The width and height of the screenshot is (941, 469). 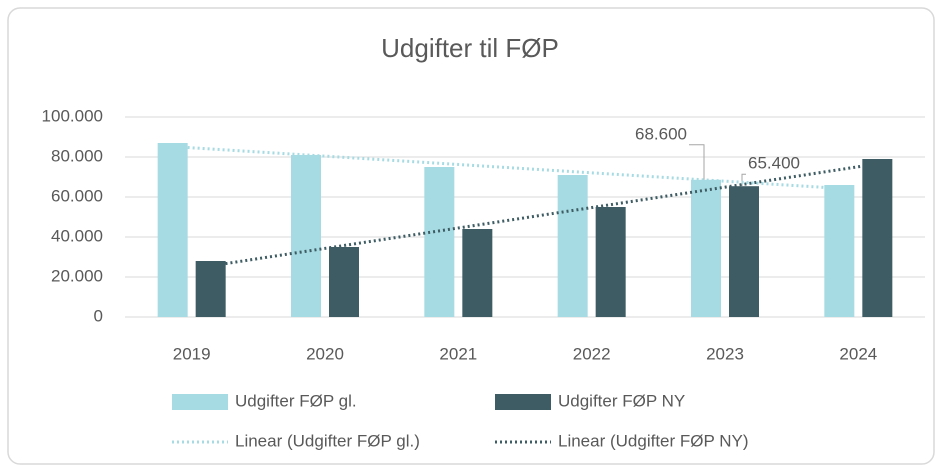 What do you see at coordinates (506, 167) in the screenshot?
I see `trendline` at bounding box center [506, 167].